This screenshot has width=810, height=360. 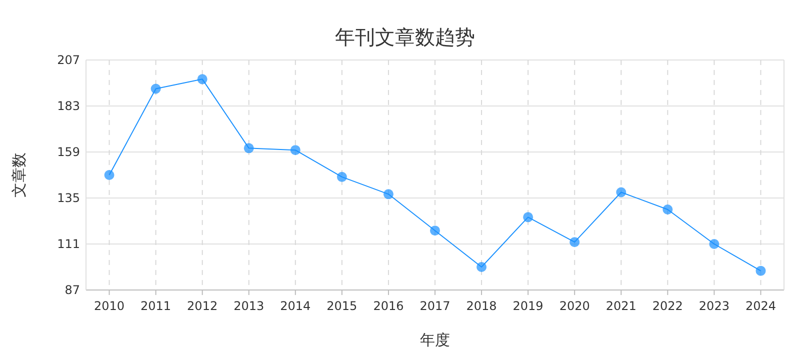 I want to click on y-tick-label: 135, so click(x=68, y=198).